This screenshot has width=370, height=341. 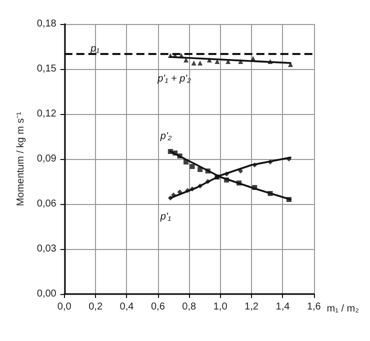 I want to click on x-tick-label: 0,6, so click(x=158, y=307).